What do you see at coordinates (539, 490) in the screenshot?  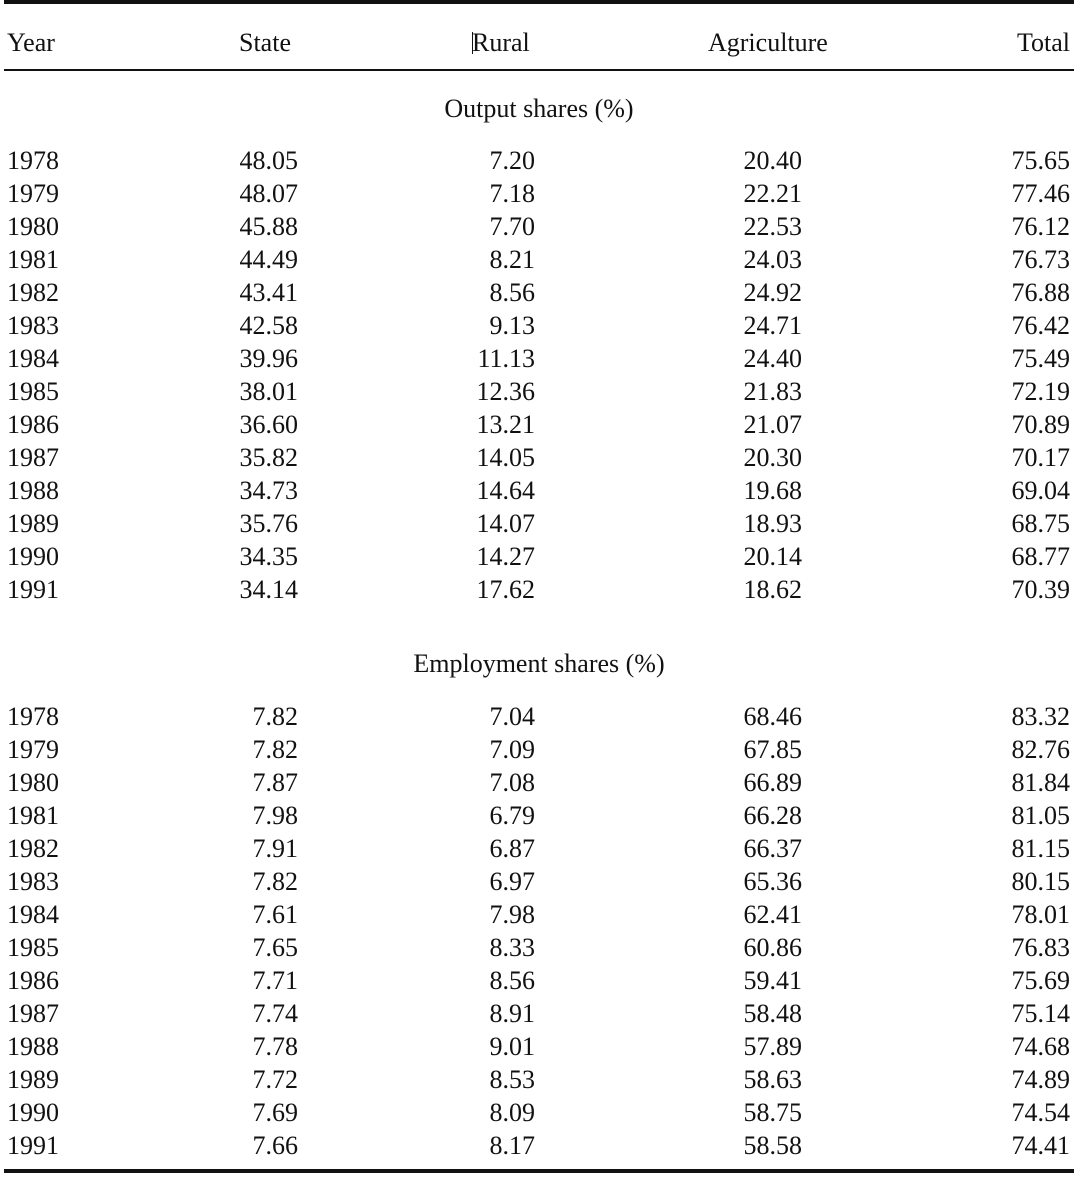 I see `table-row: 1988 34.73 14.64 19.68 69.04` at bounding box center [539, 490].